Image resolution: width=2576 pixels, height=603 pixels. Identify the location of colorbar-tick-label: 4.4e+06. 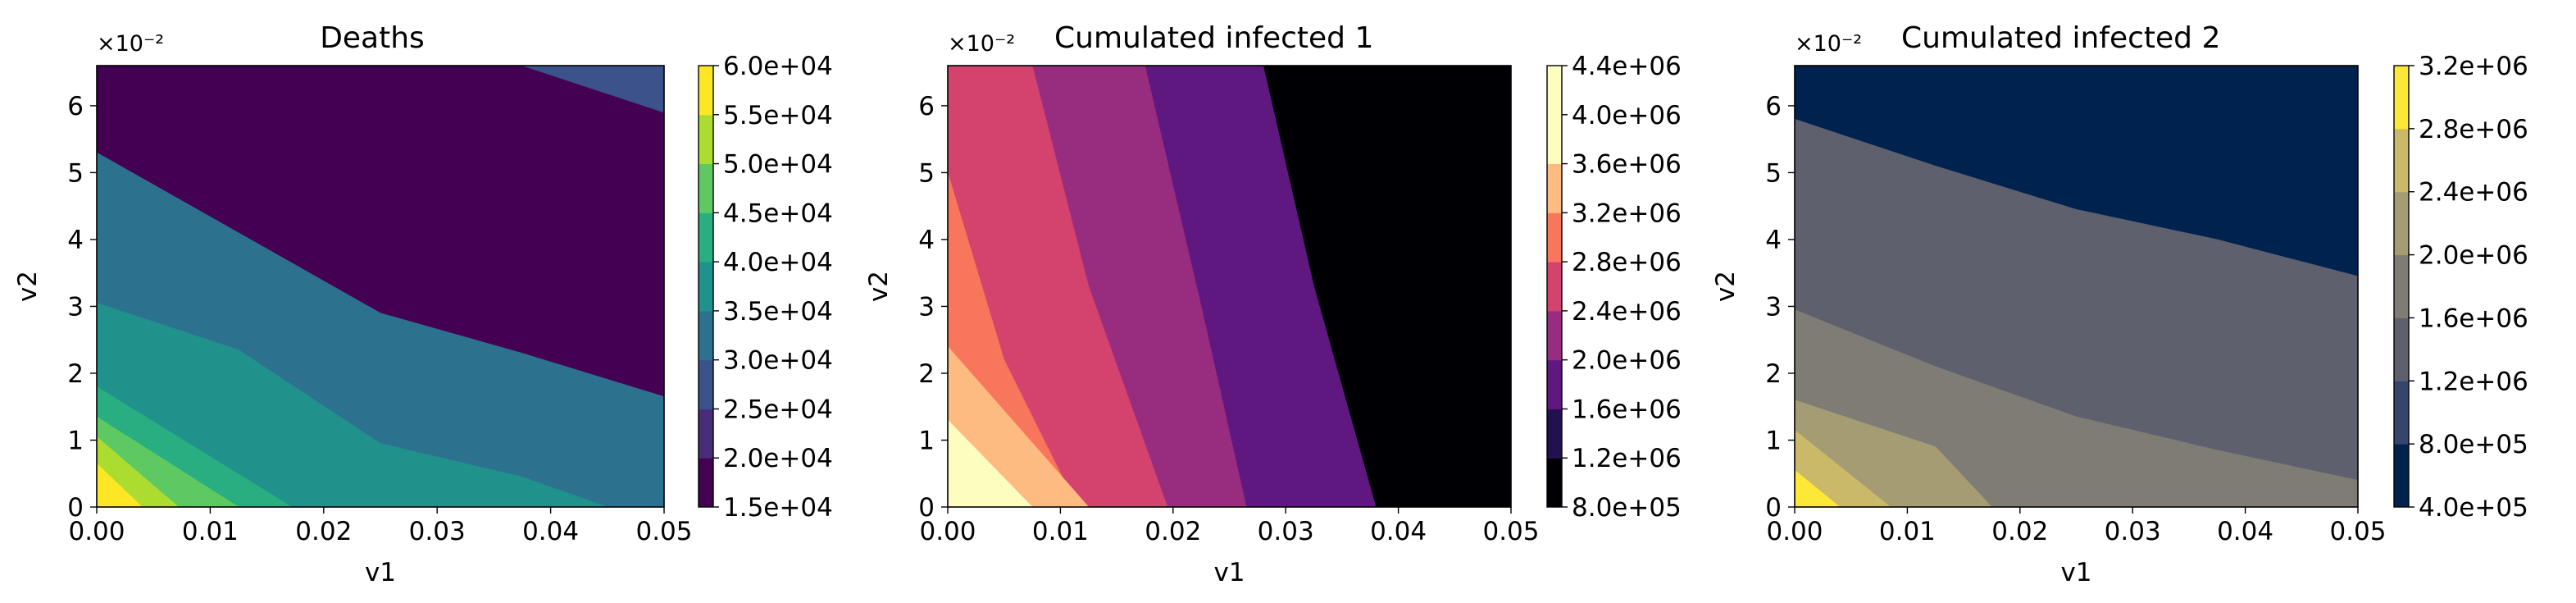
(1627, 66).